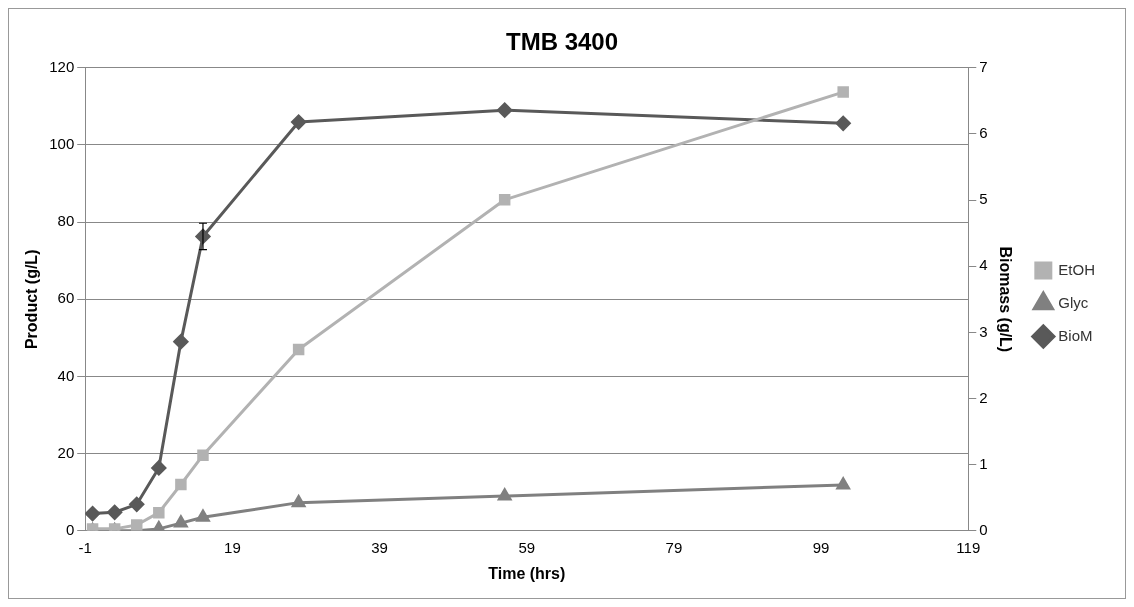 Image resolution: width=1134 pixels, height=607 pixels. Describe the element at coordinates (983, 199) in the screenshot. I see `y2-tick-label: 5` at that location.